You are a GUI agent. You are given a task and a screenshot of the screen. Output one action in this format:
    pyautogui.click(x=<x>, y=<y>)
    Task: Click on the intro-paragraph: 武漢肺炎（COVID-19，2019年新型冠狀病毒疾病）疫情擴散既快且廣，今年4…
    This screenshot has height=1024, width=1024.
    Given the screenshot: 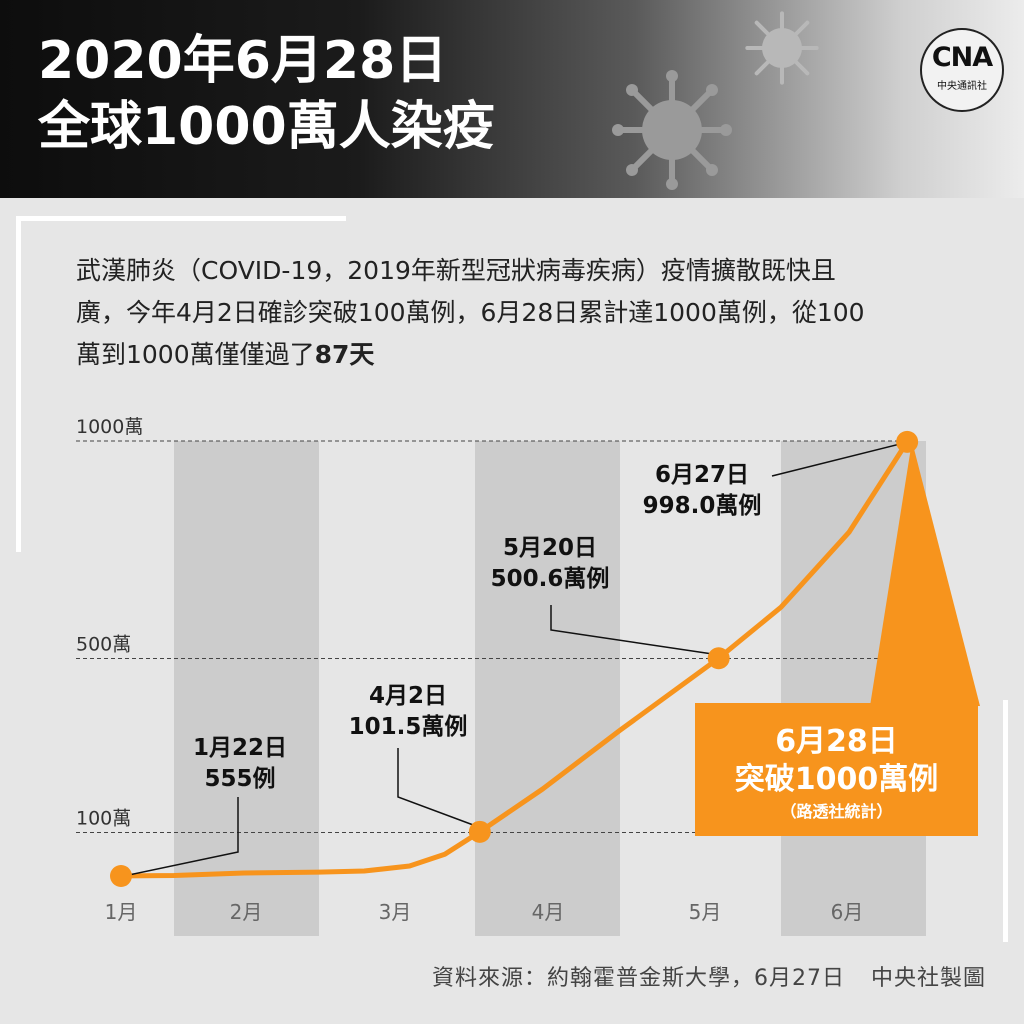 What is the action you would take?
    pyautogui.click(x=476, y=313)
    